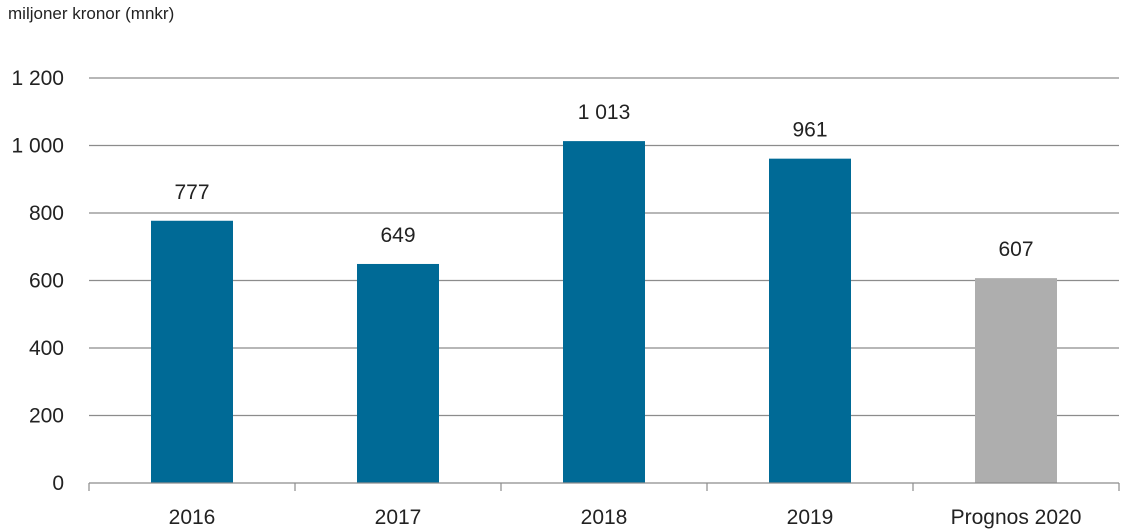 This screenshot has width=1127, height=530. I want to click on bar-prognos-2020, so click(1016, 380).